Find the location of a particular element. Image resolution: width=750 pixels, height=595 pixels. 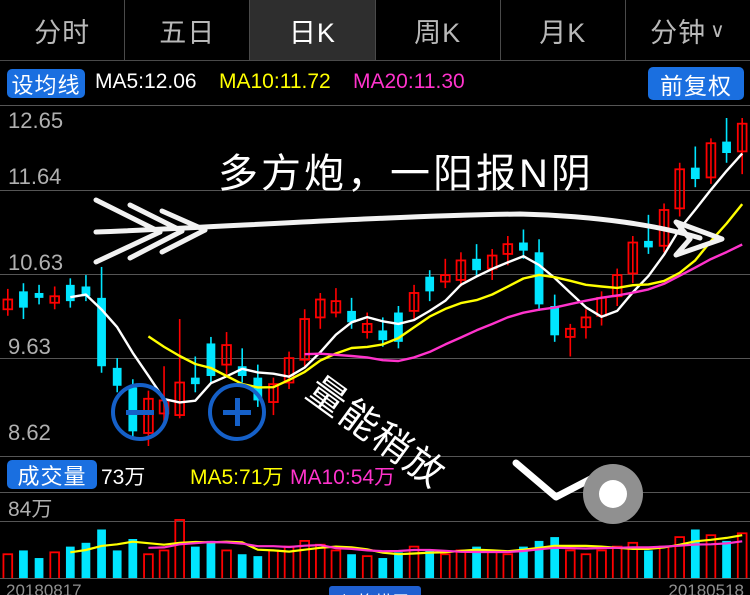

adjust-price-button: 前复权 is located at coordinates (696, 83).